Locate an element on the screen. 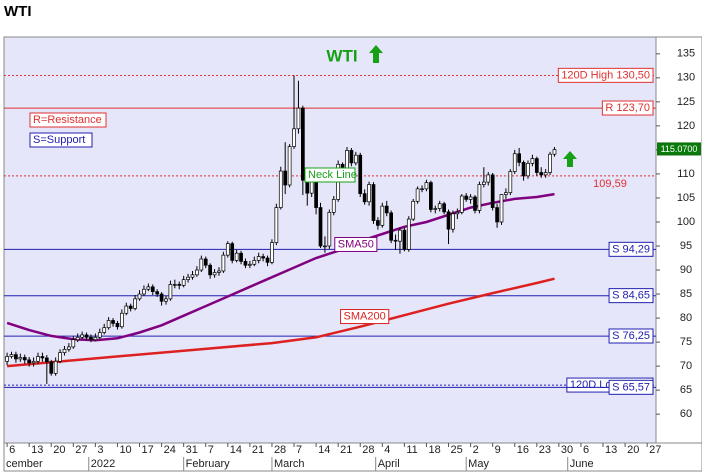  x-tick-label: 6 is located at coordinates (586, 450).